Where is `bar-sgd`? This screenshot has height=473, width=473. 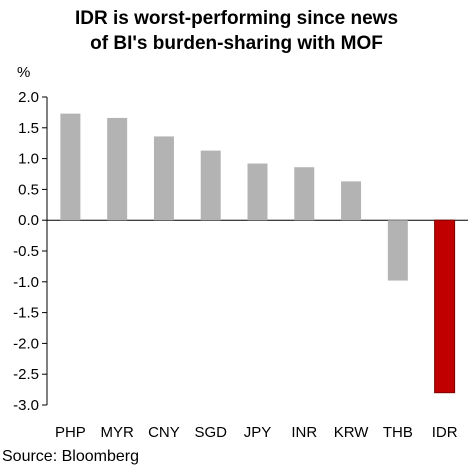 bar-sgd is located at coordinates (210, 185).